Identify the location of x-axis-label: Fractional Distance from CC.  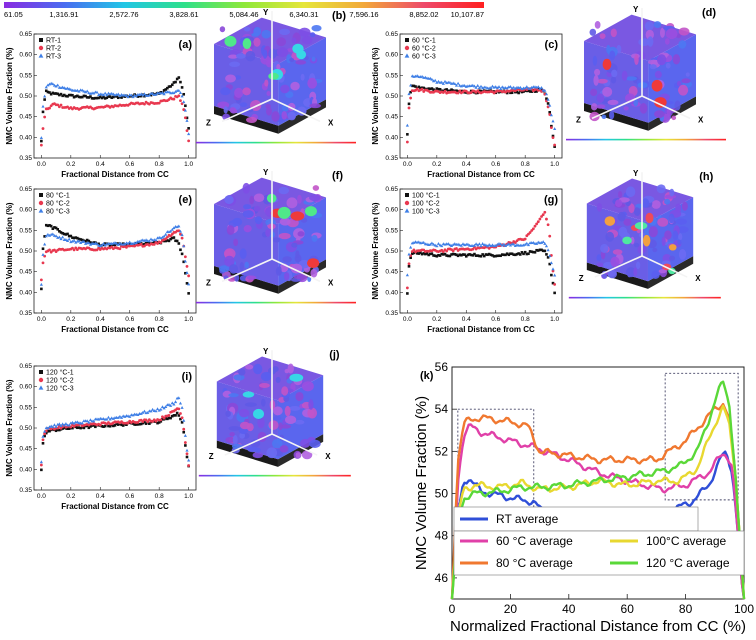
(115, 506).